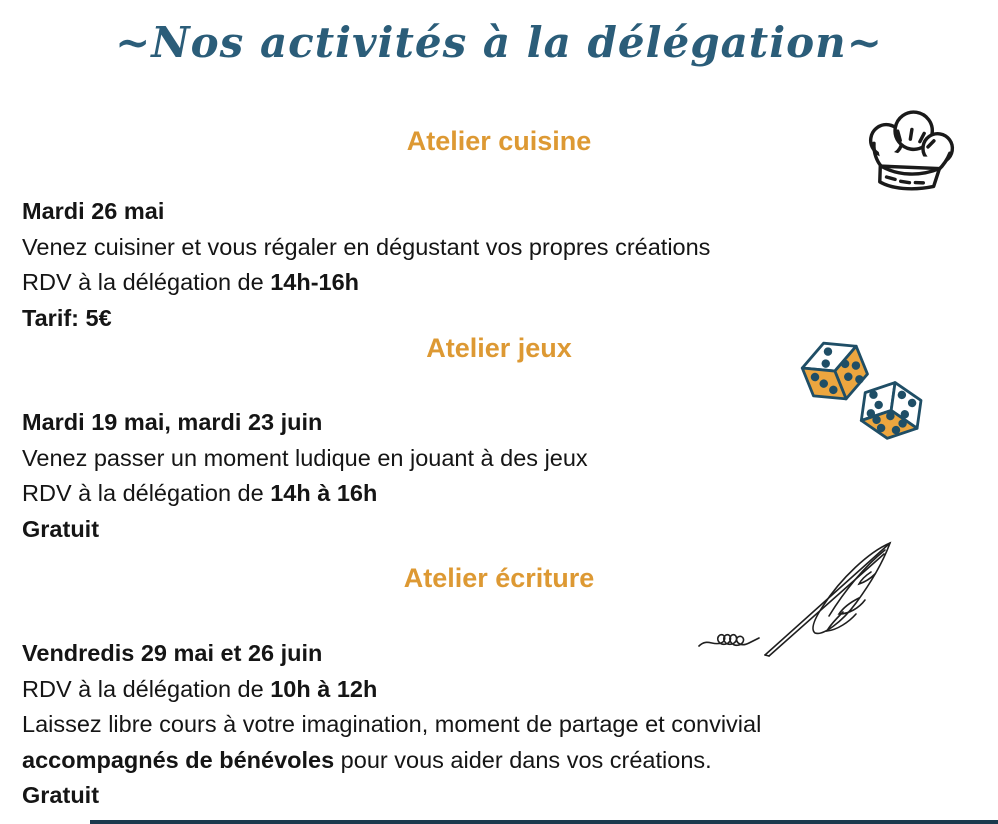 Image resolution: width=998 pixels, height=824 pixels. What do you see at coordinates (172, 653) in the screenshot?
I see `text-line: Vendredis 29 mai et 26 juin` at bounding box center [172, 653].